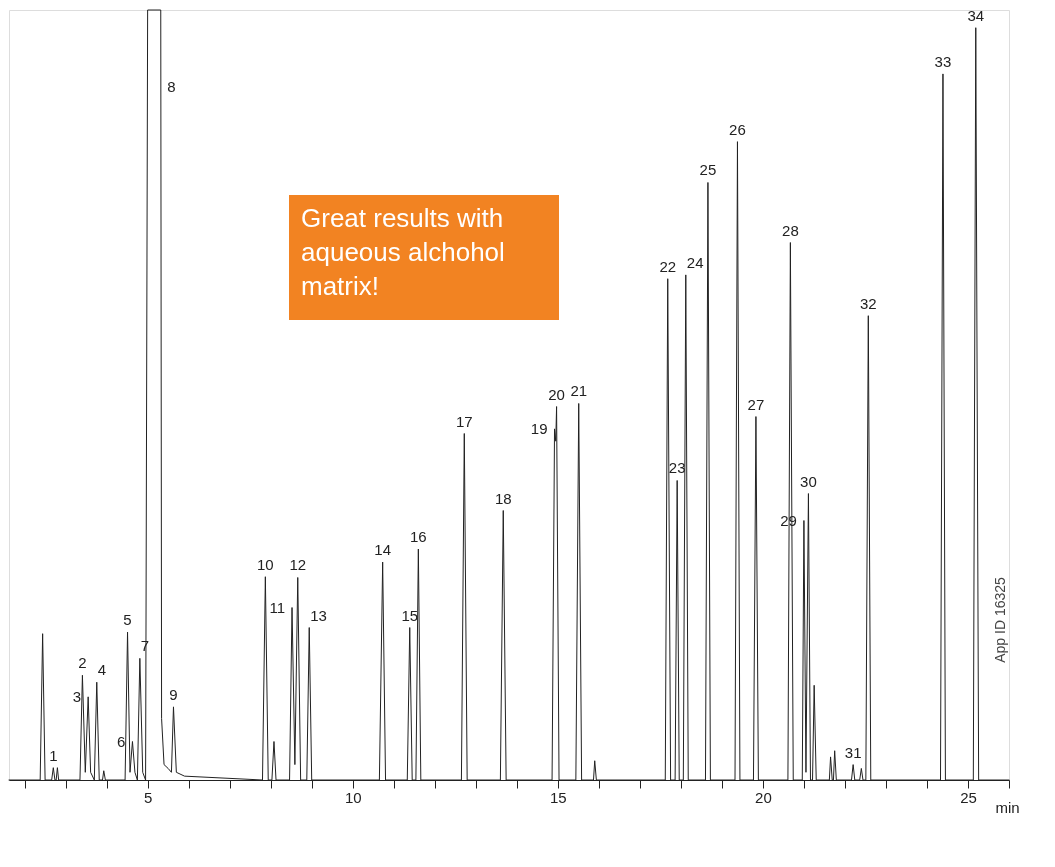 The image size is (1055, 867). I want to click on annotation: 17, so click(464, 421).